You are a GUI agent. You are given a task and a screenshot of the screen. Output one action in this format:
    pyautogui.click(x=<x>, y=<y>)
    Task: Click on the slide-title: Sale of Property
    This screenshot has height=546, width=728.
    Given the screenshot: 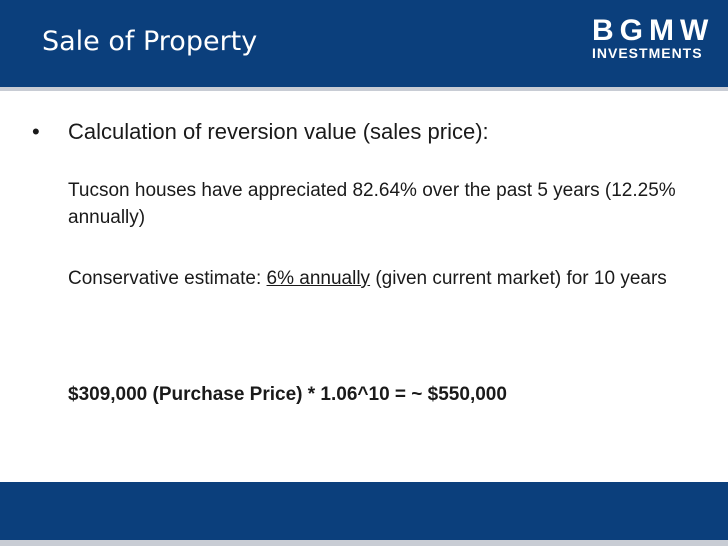 What is the action you would take?
    pyautogui.click(x=150, y=41)
    